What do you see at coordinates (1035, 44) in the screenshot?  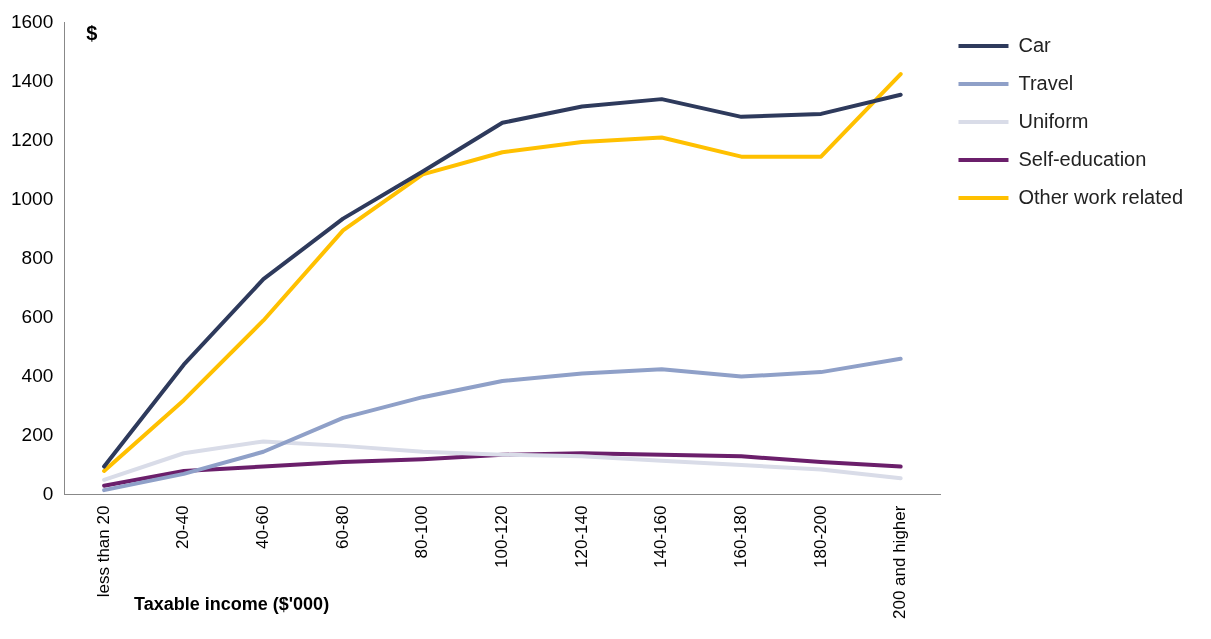 I see `legend-label: Car` at bounding box center [1035, 44].